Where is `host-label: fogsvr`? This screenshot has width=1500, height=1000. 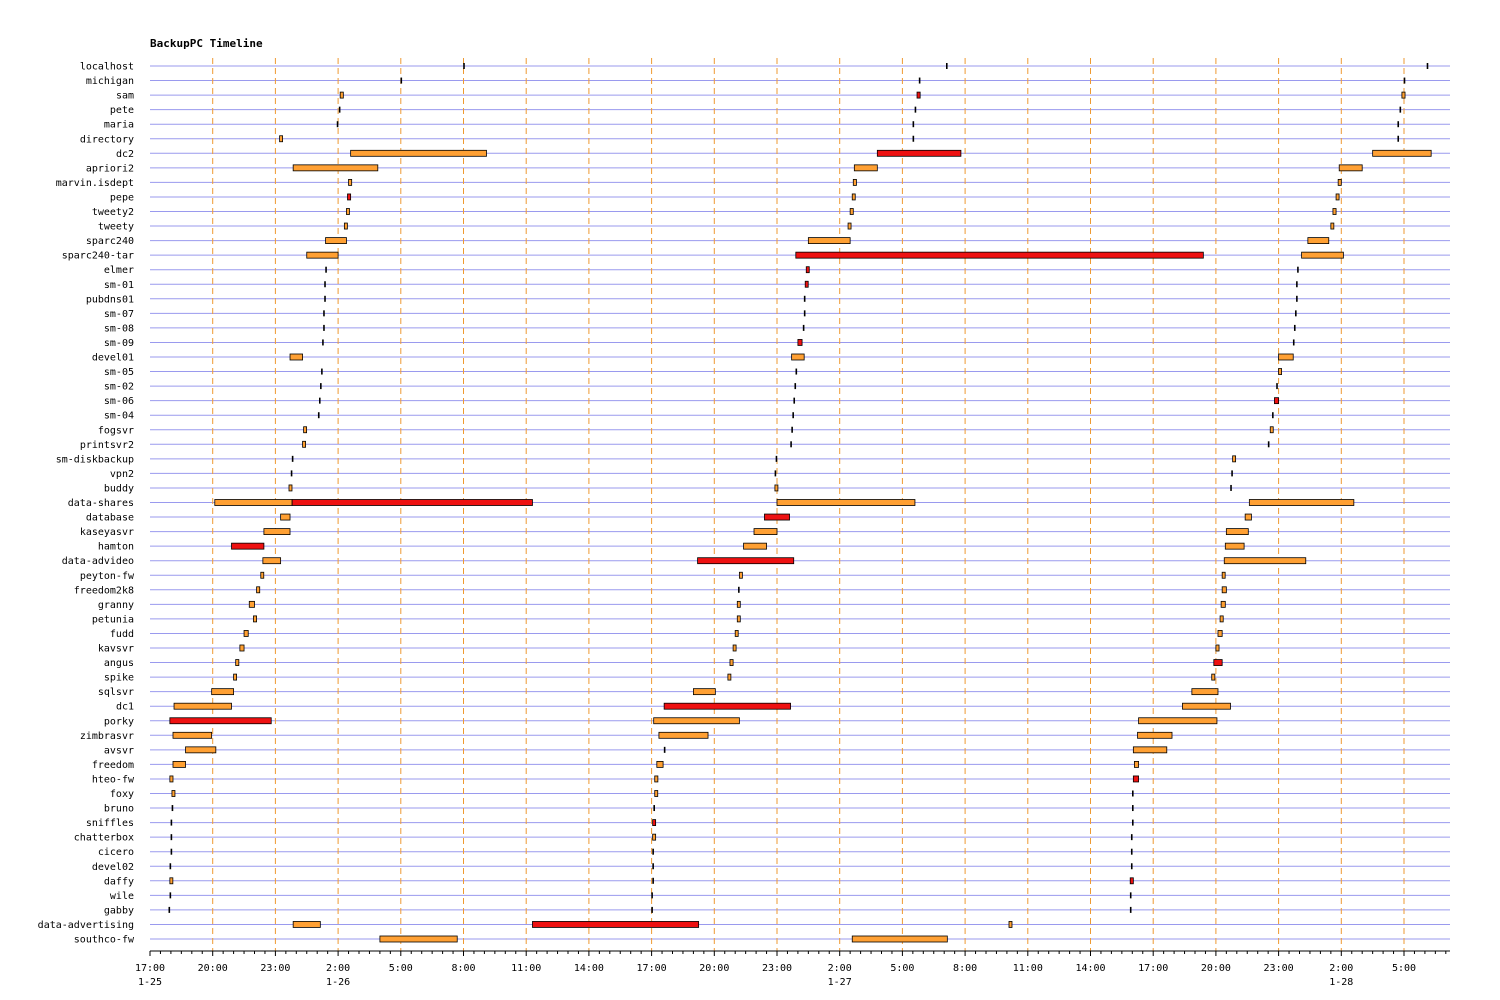 host-label: fogsvr is located at coordinates (116, 430).